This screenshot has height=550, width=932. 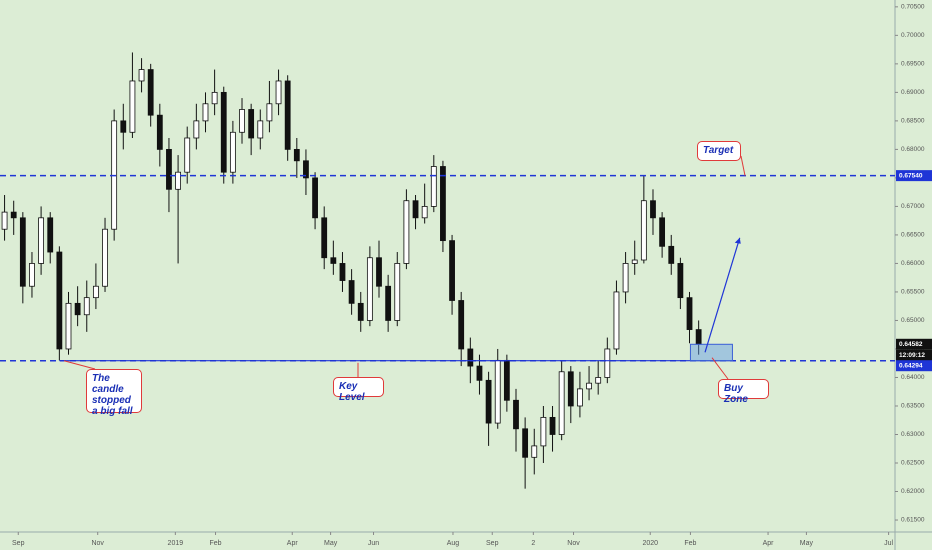 I want to click on y-tick-label: 0.65500, so click(x=913, y=292).